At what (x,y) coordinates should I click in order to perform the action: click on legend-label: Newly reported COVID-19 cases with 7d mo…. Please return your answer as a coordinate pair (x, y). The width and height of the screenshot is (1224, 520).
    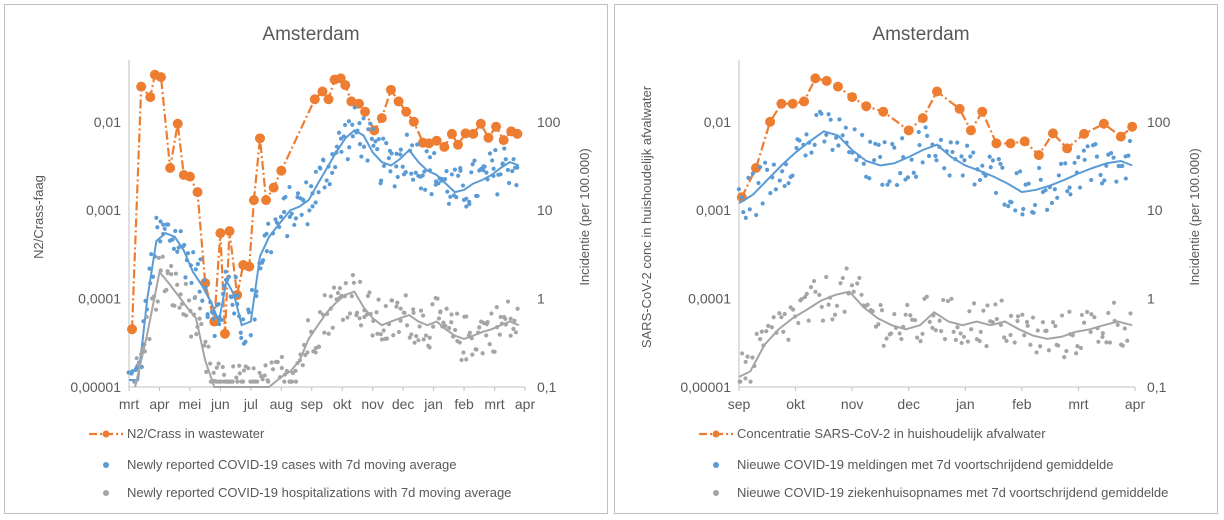
    Looking at the image, I should click on (291, 464).